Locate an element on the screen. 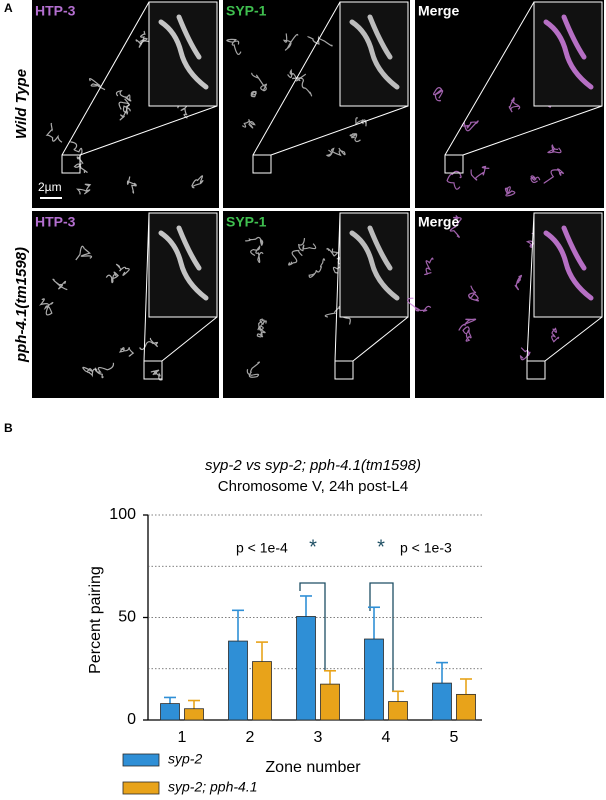  bracket is located at coordinates (312, 626).